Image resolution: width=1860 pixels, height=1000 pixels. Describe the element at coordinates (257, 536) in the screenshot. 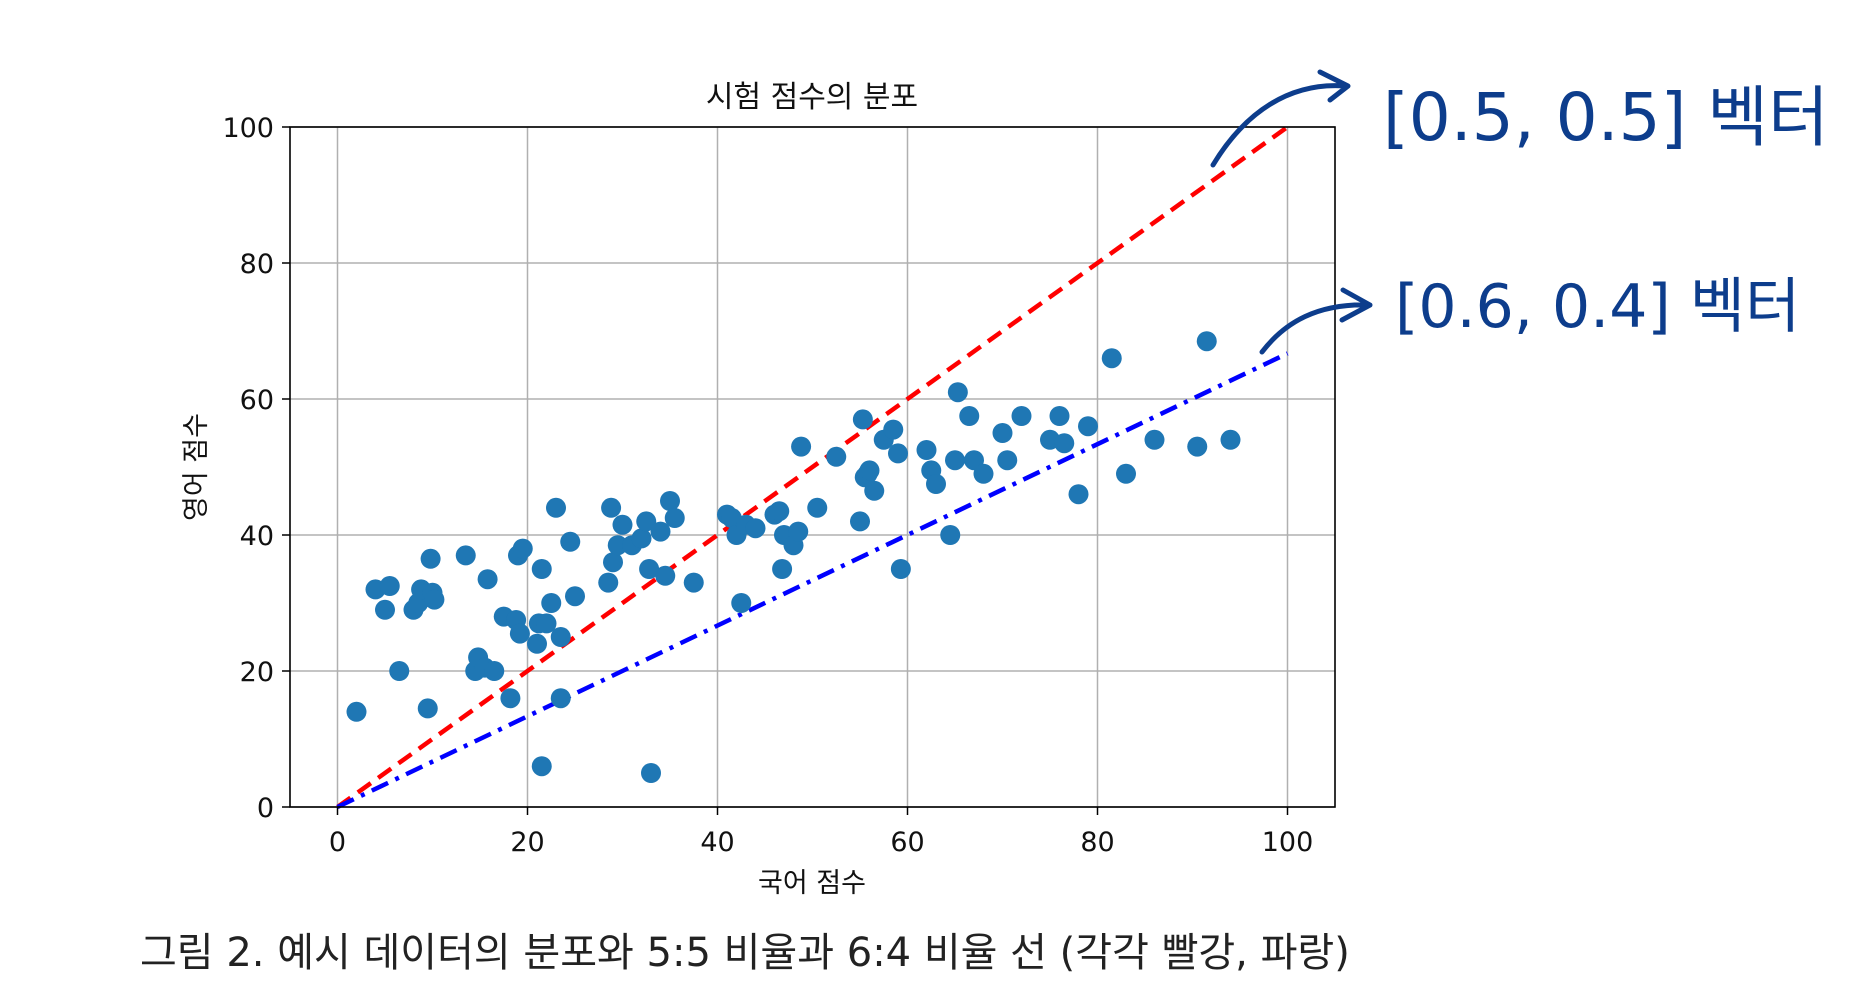

I see `y-tick-label: 40` at that location.